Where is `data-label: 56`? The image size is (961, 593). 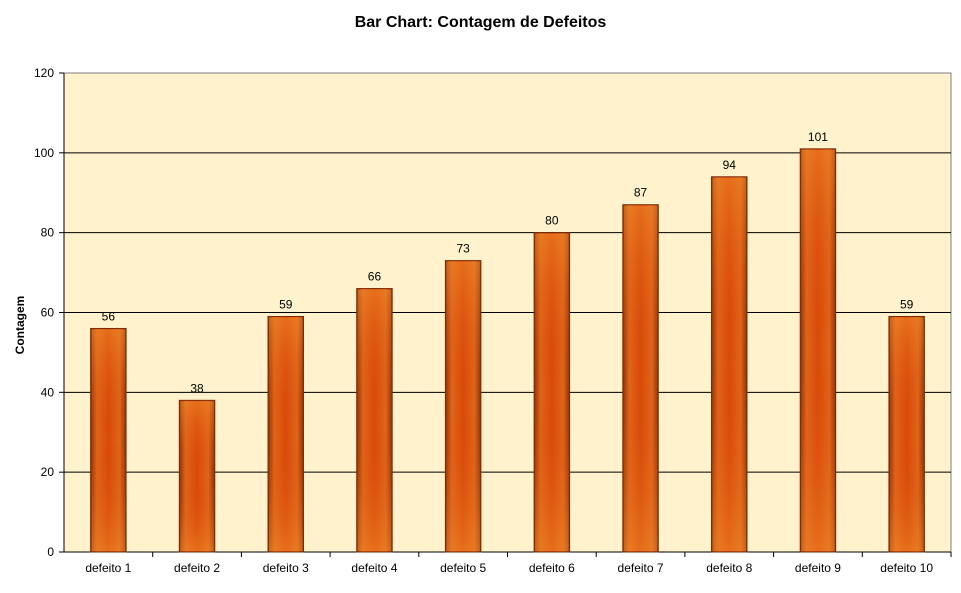 data-label: 56 is located at coordinates (109, 316).